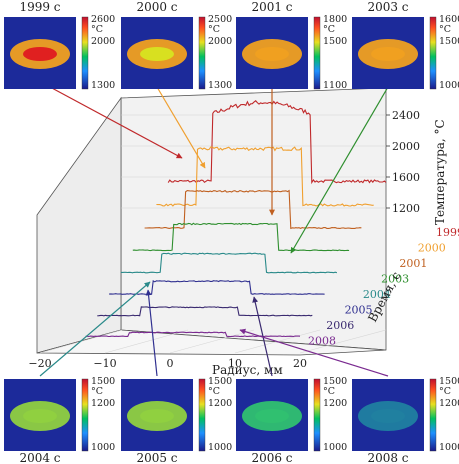 This screenshot has height=464, width=459. I want to click on arrow-2005, so click(151, 333).